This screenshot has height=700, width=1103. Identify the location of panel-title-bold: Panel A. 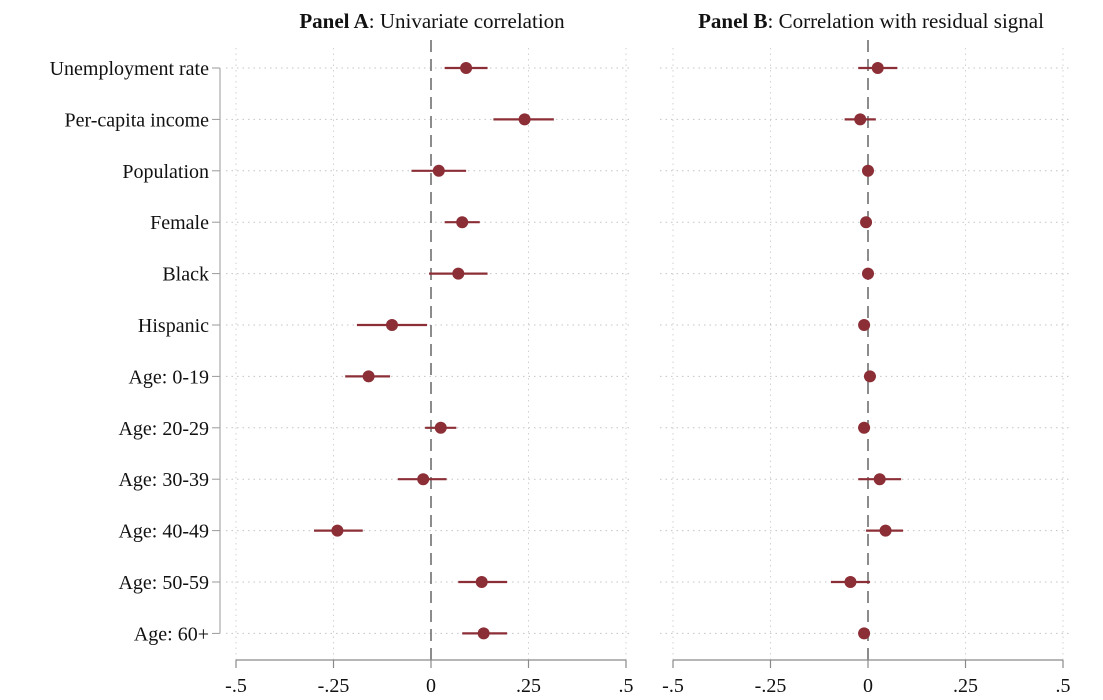
(334, 21).